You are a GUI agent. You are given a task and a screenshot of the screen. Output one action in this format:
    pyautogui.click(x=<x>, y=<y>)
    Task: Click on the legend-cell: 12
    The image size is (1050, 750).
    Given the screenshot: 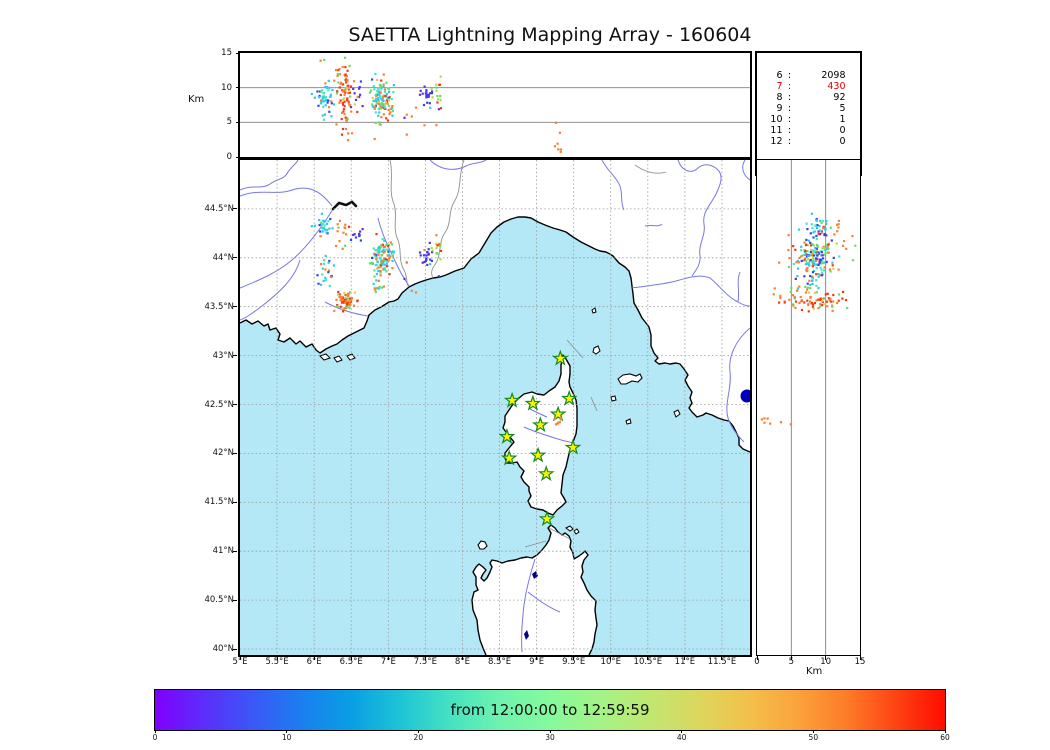 What is the action you would take?
    pyautogui.click(x=776, y=141)
    